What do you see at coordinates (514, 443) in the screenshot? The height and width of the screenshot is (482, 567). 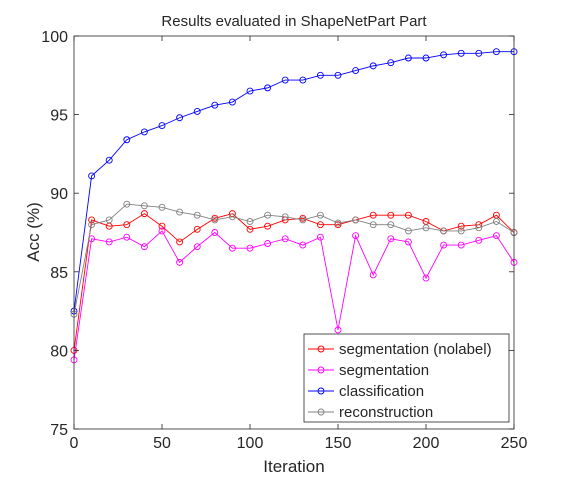 I see `x-tick-label: 250` at bounding box center [514, 443].